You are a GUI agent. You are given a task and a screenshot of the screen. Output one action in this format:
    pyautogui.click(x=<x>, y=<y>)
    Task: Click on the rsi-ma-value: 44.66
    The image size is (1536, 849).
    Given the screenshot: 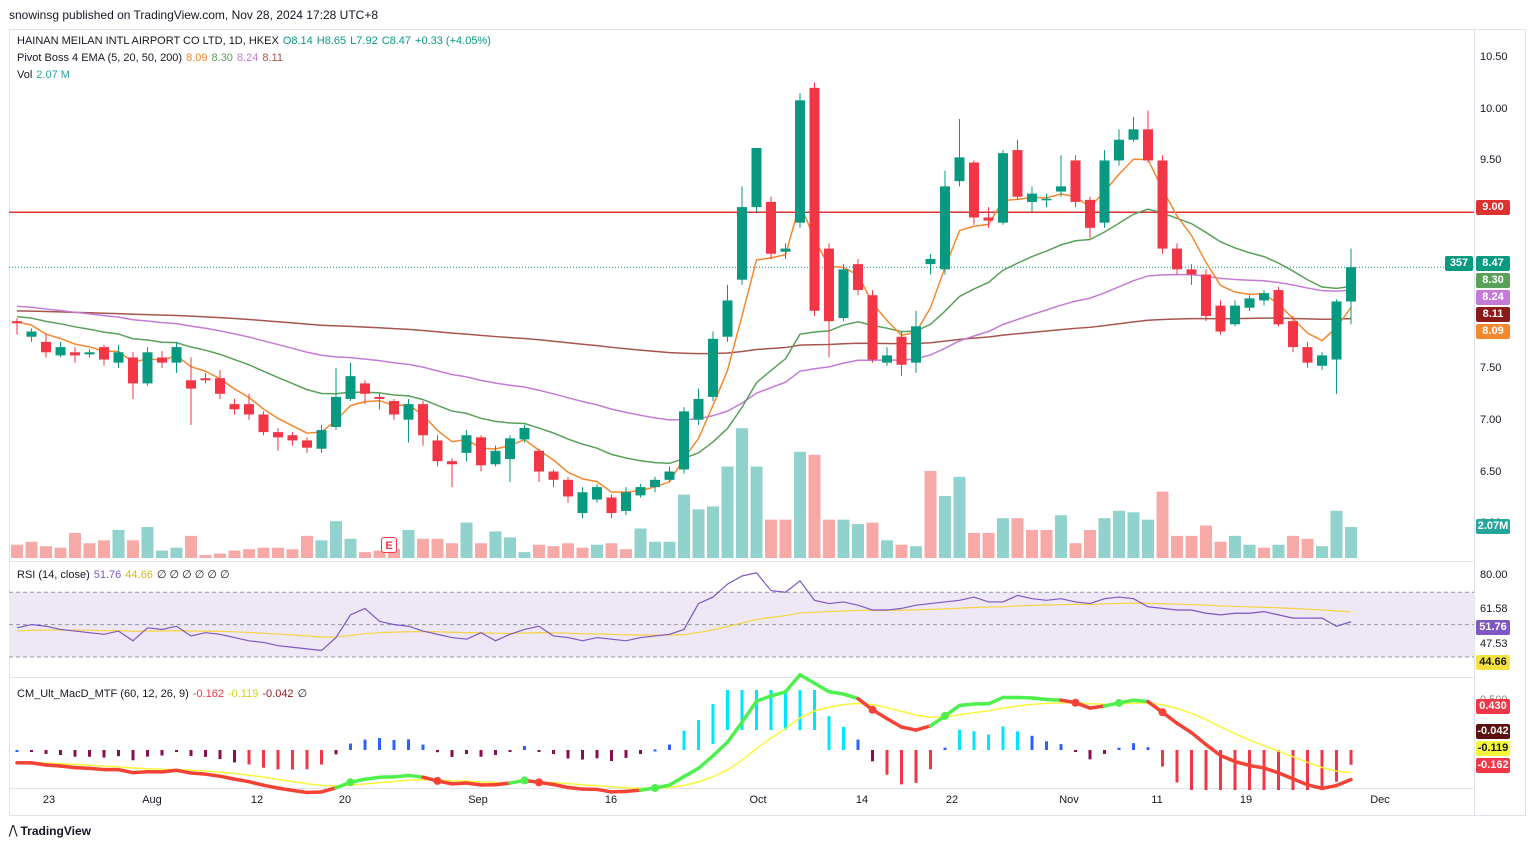 What is the action you would take?
    pyautogui.click(x=139, y=575)
    